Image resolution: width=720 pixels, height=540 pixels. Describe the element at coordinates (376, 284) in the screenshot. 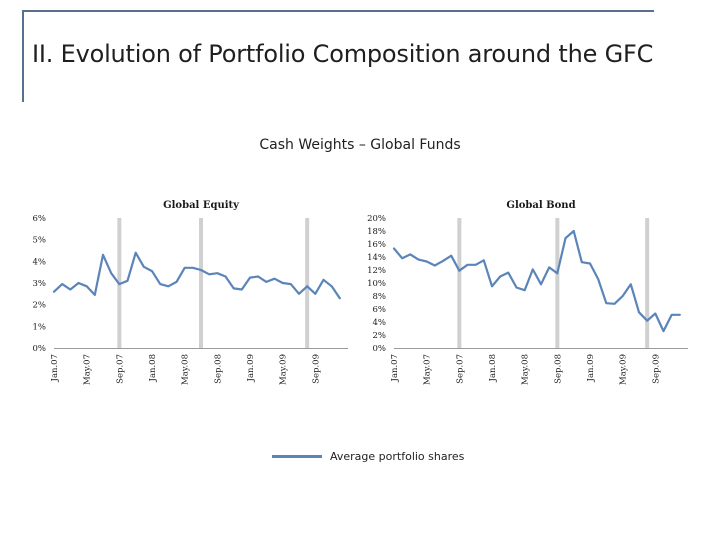

I see `y-tick-label: 10%` at that location.